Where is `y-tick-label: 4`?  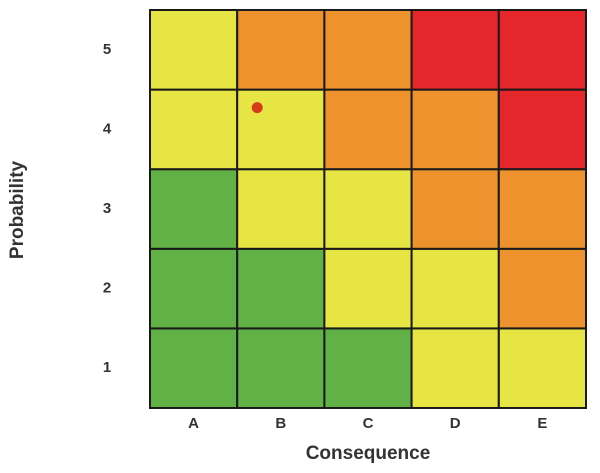 y-tick-label: 4 is located at coordinates (107, 128).